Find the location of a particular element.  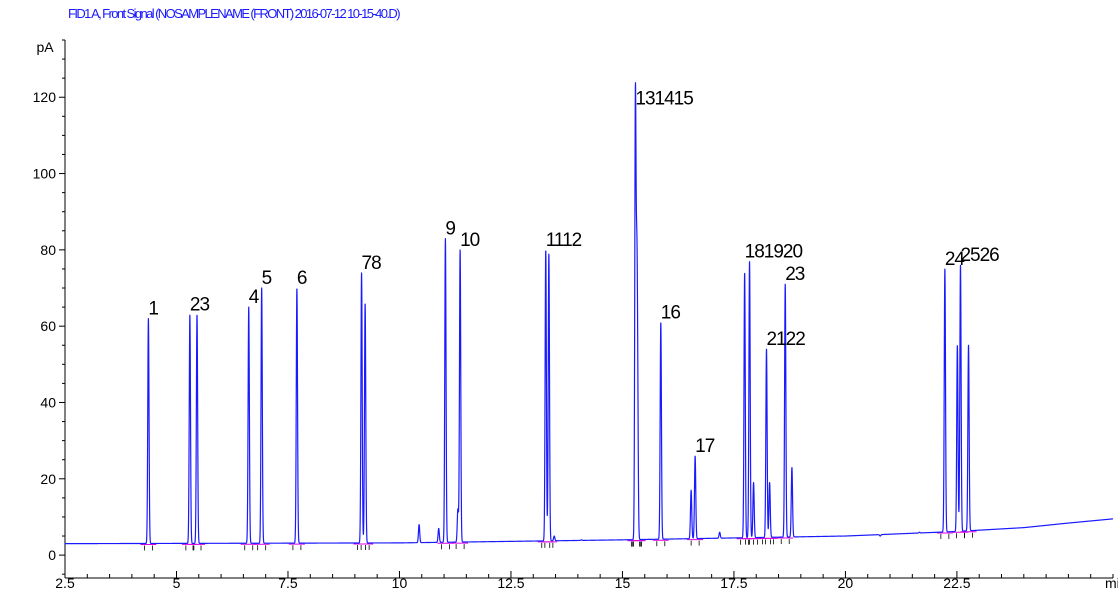

peak-label-group: 1 is located at coordinates (153, 309).